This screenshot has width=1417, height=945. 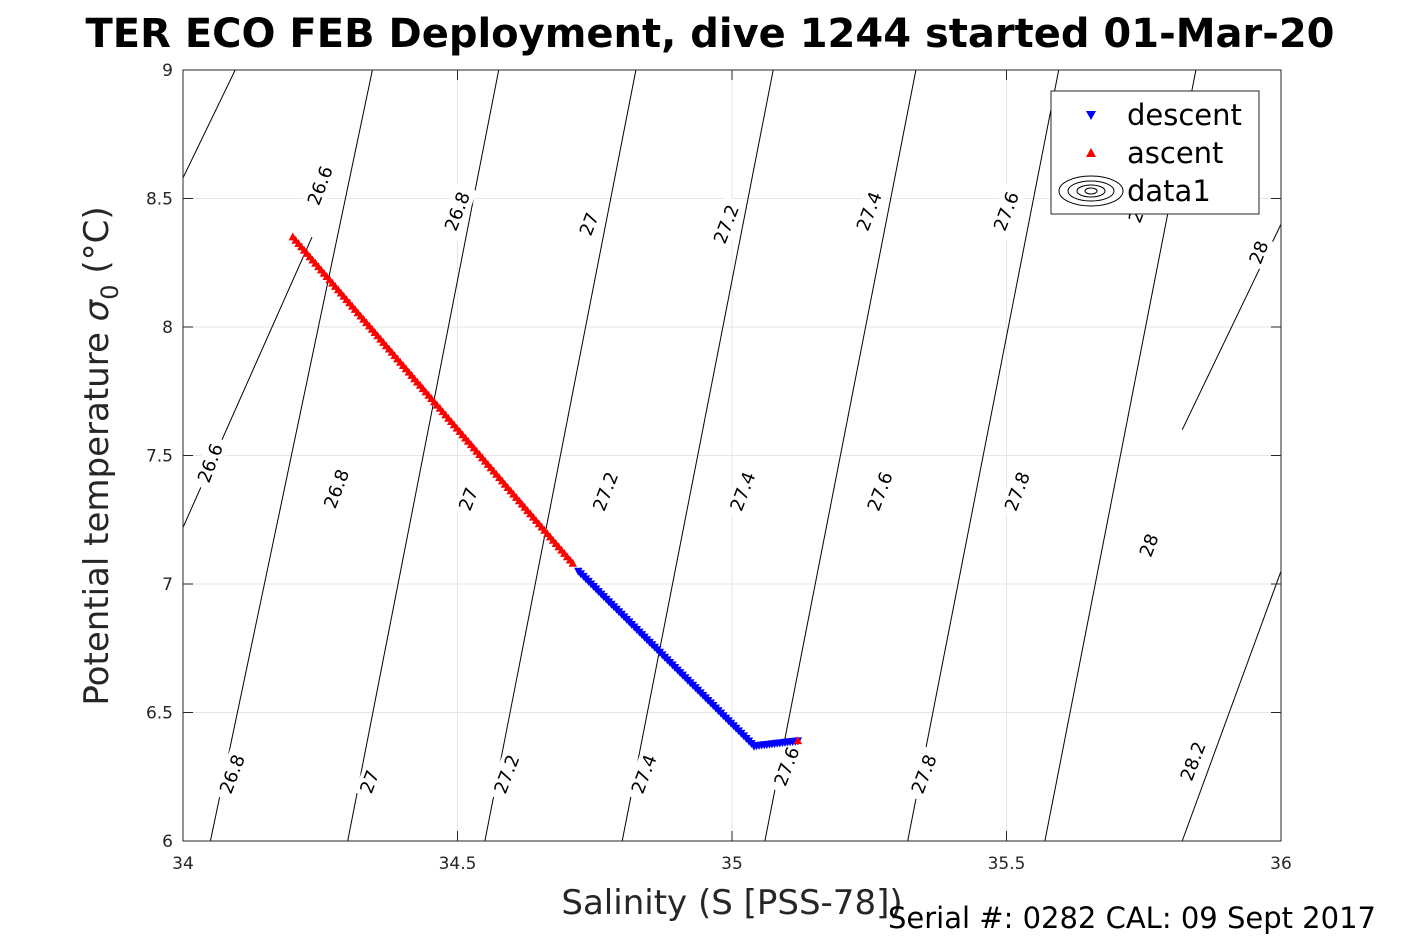 I want to click on y-tick-label: 8, so click(x=167, y=328).